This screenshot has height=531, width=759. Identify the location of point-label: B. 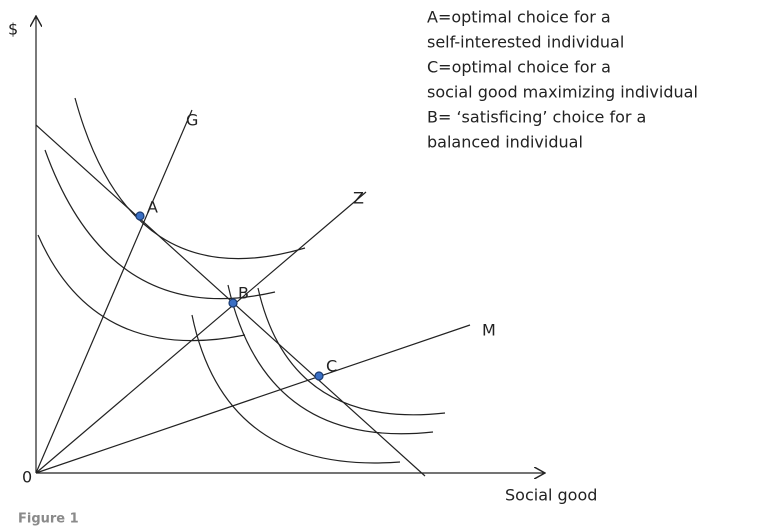
(243, 293).